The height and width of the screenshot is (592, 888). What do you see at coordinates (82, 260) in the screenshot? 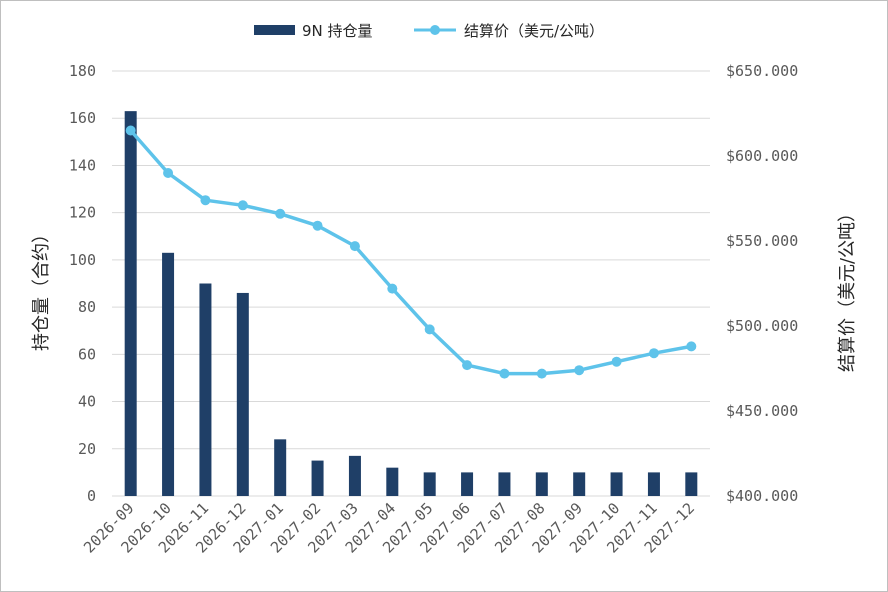
I see `left-tick-label: 100` at bounding box center [82, 260].